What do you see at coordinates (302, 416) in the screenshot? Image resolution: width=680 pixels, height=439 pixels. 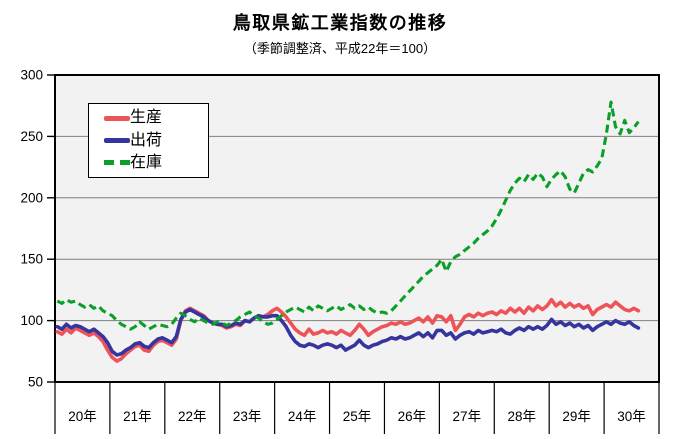 I see `x-axis-label: 24年` at bounding box center [302, 416].